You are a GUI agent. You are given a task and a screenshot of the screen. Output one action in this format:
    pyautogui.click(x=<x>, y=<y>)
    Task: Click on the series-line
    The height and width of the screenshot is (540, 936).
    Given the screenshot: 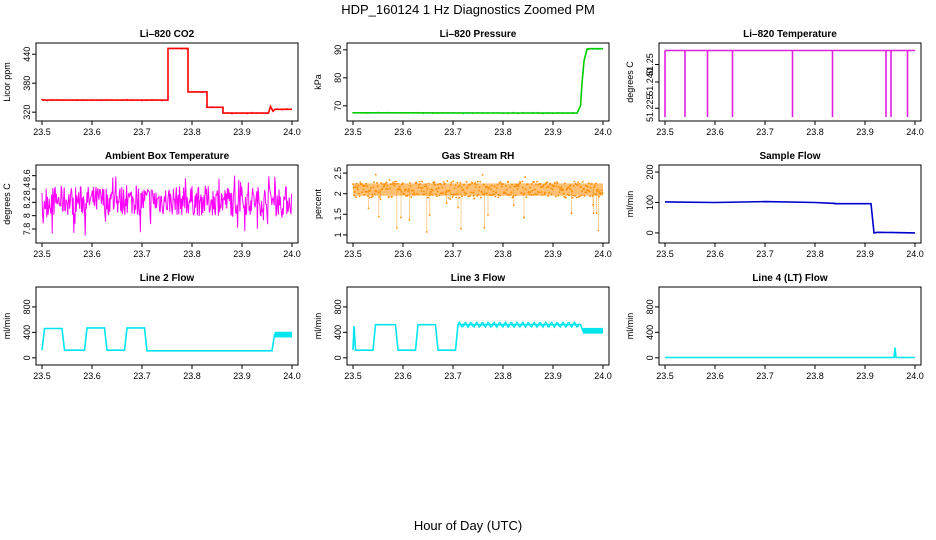 What is the action you would take?
    pyautogui.click(x=790, y=353)
    